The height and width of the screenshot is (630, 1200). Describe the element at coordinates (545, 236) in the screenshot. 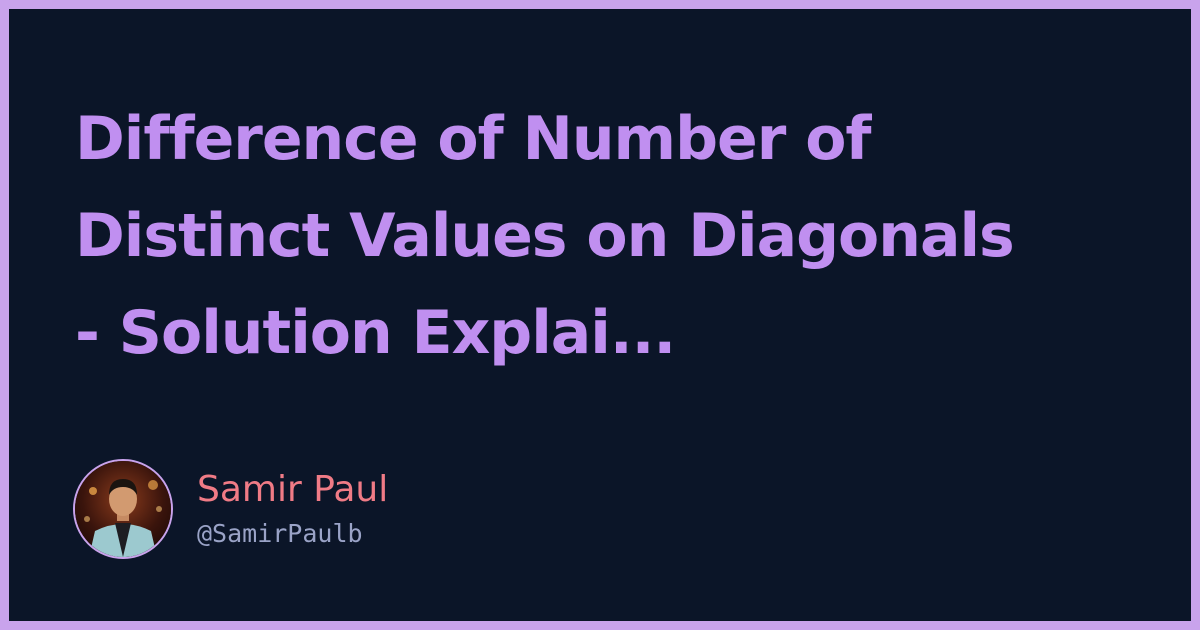

I see `title-line-2: Distinct Values on Diagonals` at that location.